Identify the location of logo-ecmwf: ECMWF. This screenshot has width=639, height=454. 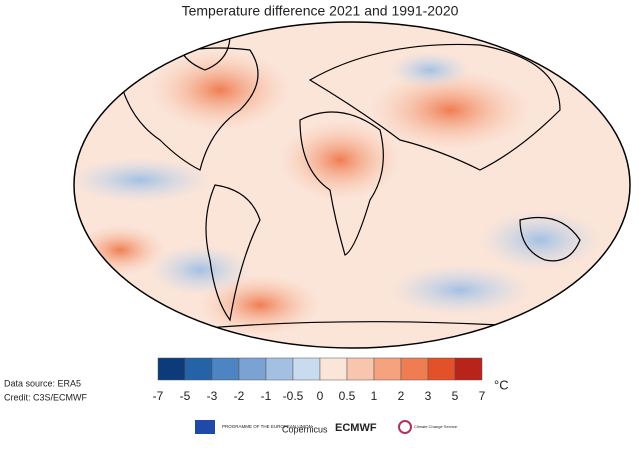
(356, 428).